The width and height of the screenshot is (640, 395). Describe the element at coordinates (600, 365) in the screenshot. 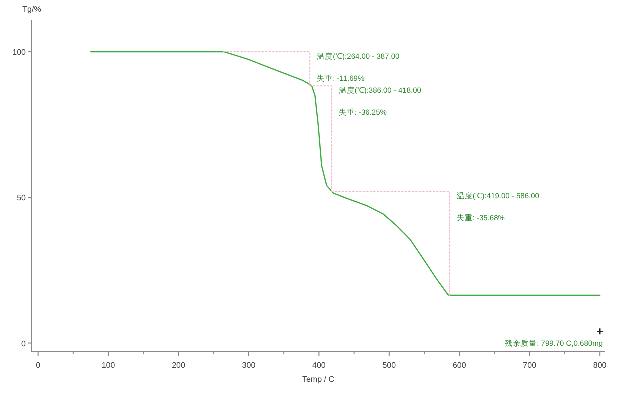

I see `x-tick-label: 800` at that location.